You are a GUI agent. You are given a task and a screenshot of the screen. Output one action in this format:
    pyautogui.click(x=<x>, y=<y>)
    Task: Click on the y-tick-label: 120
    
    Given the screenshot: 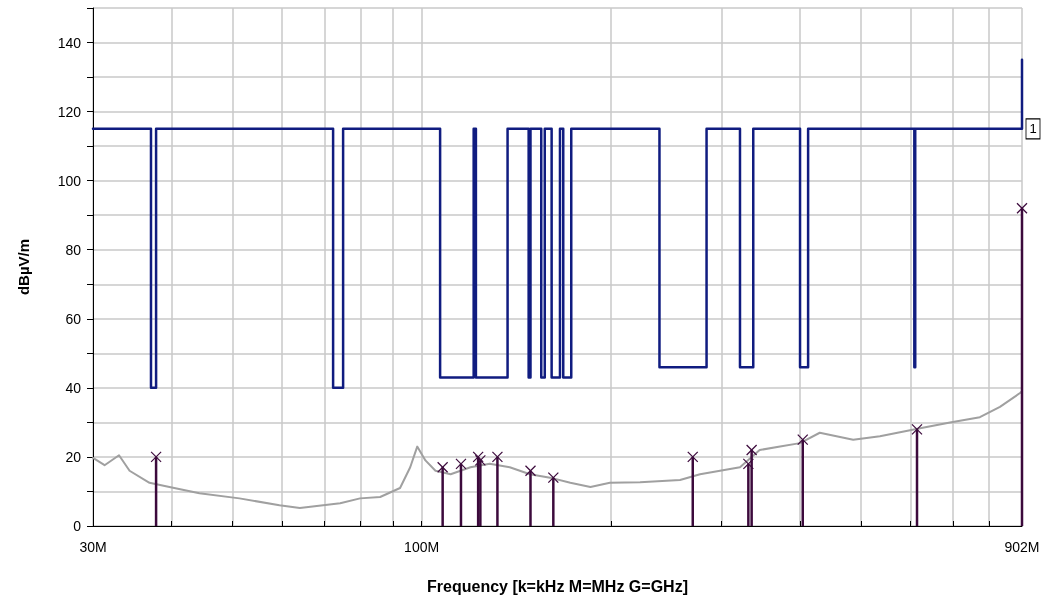 What is the action you would take?
    pyautogui.click(x=69, y=111)
    